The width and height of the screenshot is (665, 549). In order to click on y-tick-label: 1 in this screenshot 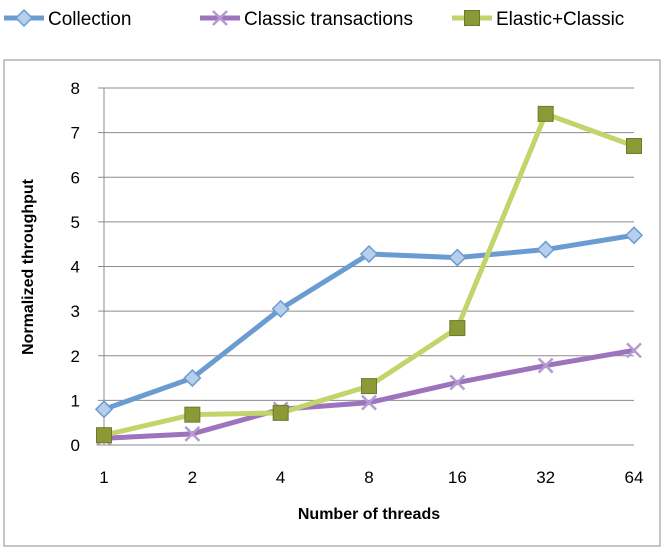, I will do `click(75, 400)`.